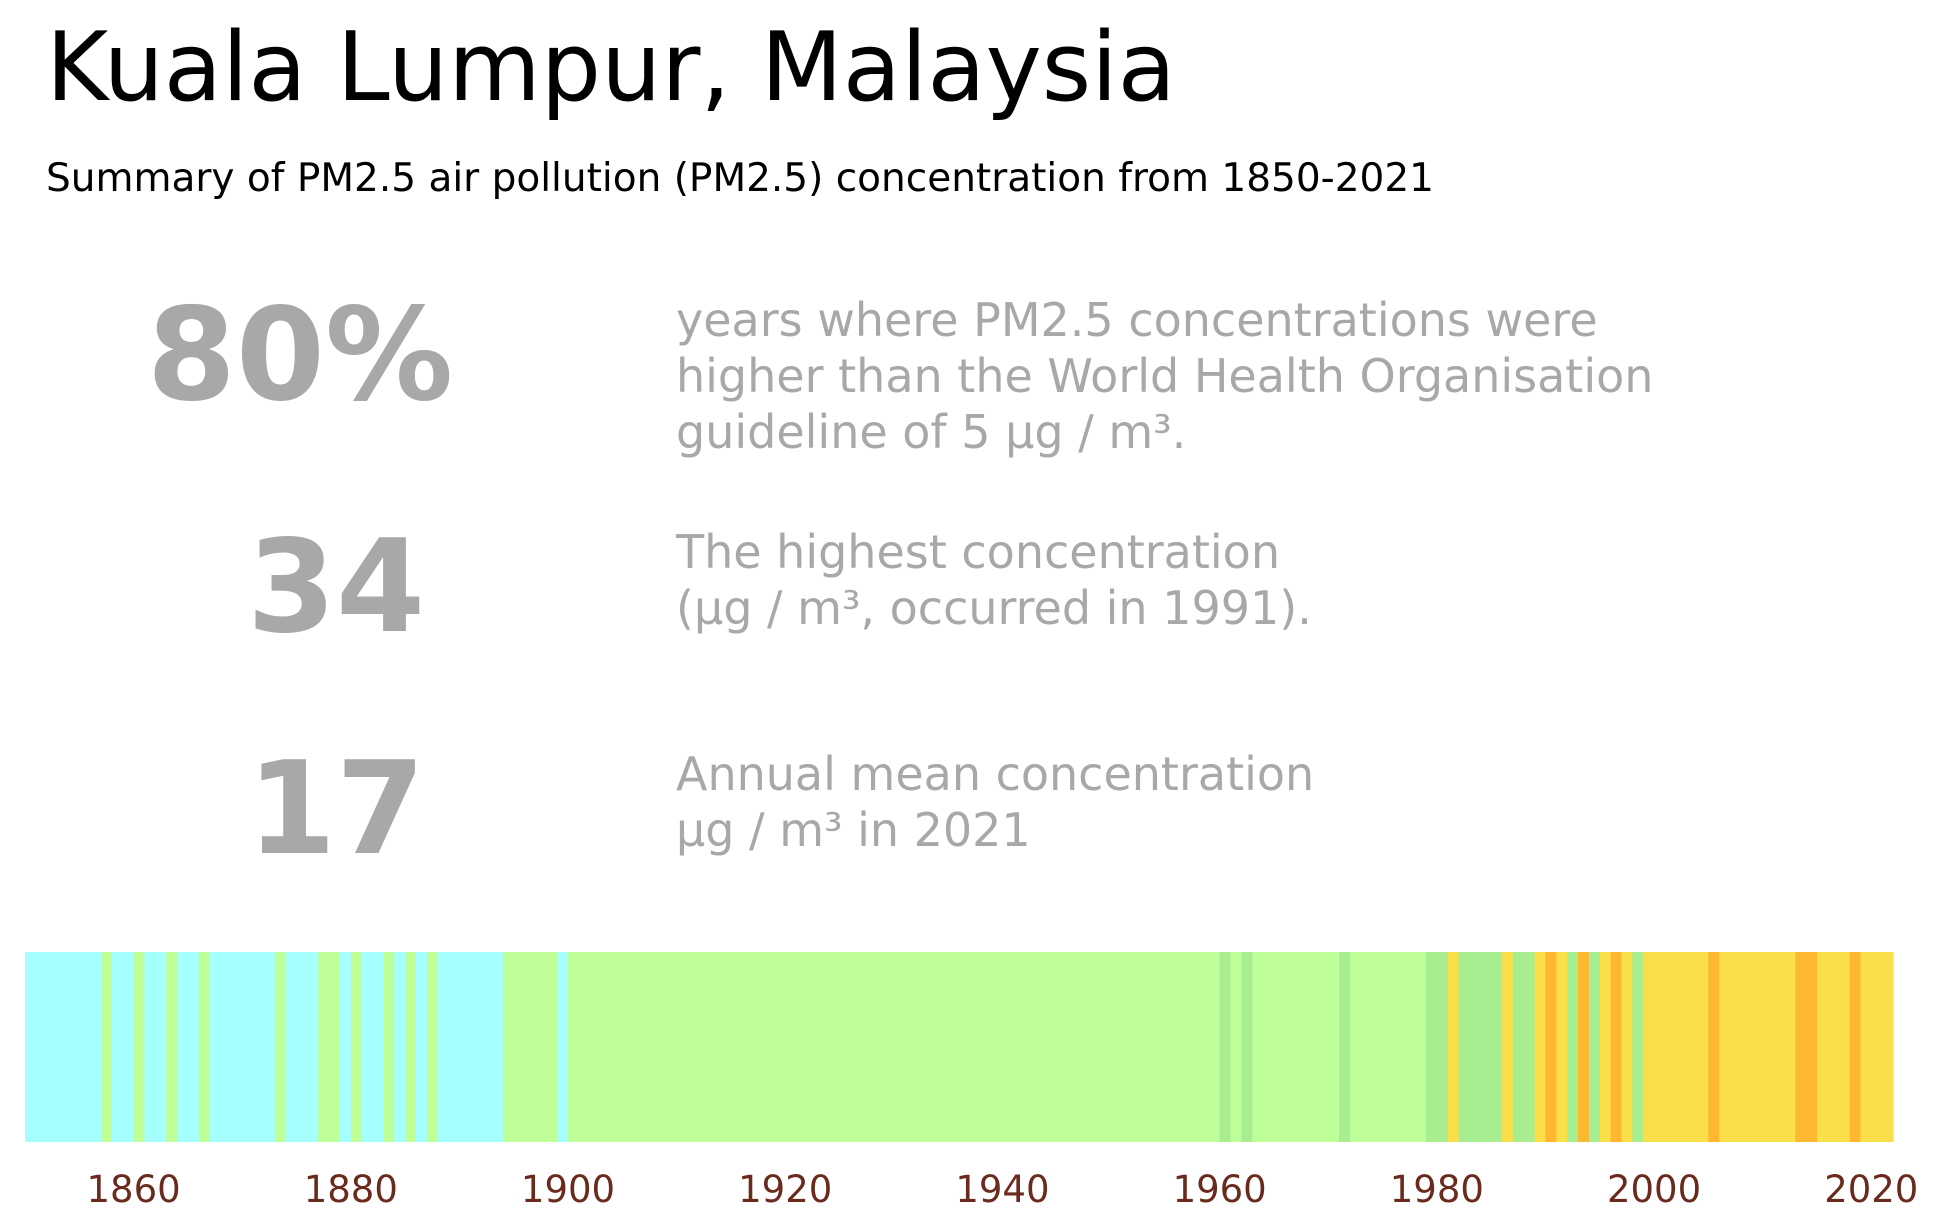 This screenshot has height=1224, width=1938. I want to click on stripe-segments, so click(959, 1047).